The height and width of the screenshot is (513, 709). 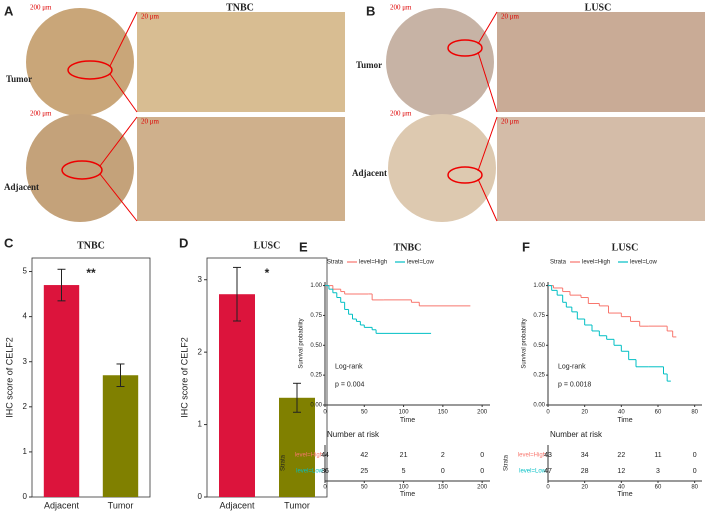 I want to click on legend-label: level=High, so click(x=596, y=263).